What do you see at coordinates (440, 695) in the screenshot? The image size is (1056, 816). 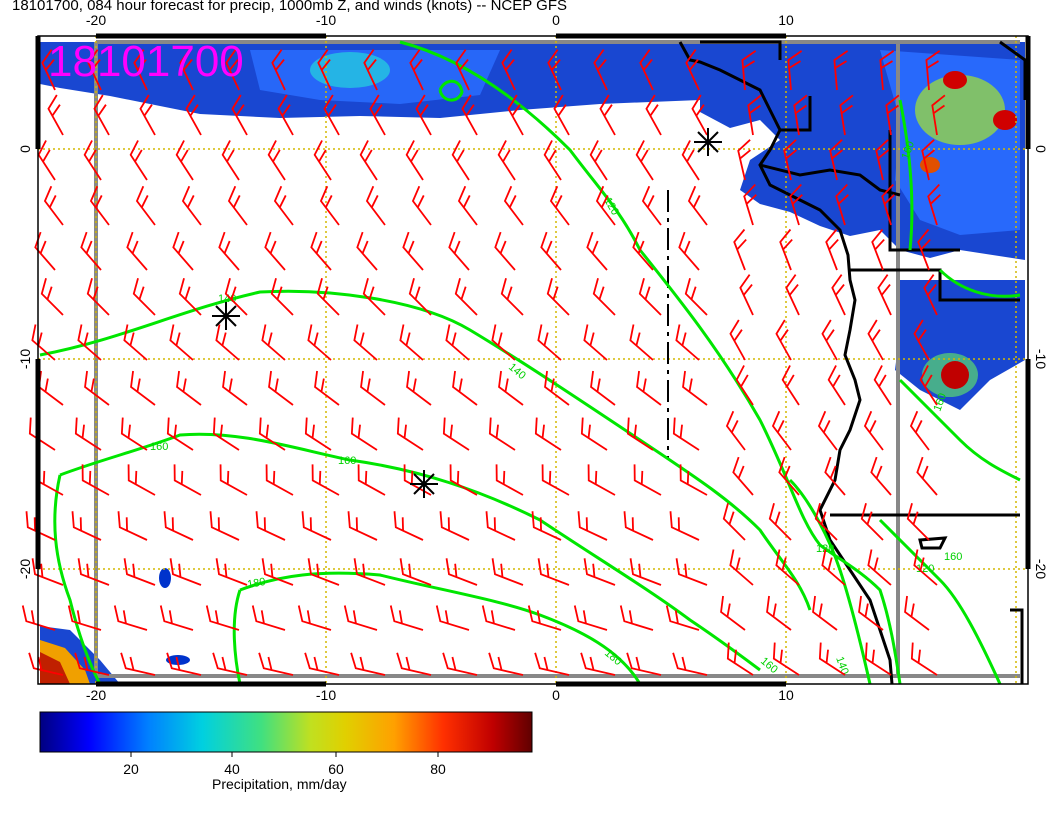 I see `lon-labels-bottom: -20 -10 0 10` at bounding box center [440, 695].